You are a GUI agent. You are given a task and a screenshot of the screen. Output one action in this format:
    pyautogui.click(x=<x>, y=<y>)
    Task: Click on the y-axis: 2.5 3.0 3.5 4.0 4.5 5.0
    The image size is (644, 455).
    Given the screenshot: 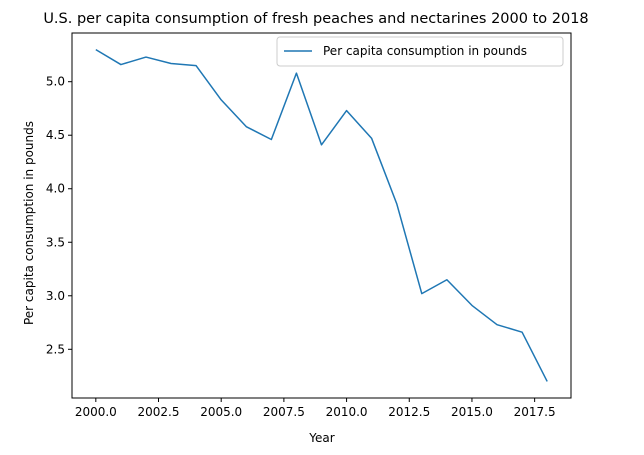 What is the action you would take?
    pyautogui.click(x=59, y=215)
    